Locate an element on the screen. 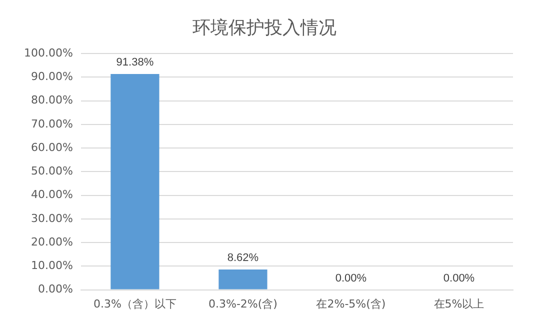  y-tick-label: 10.00% is located at coordinates (51, 265).